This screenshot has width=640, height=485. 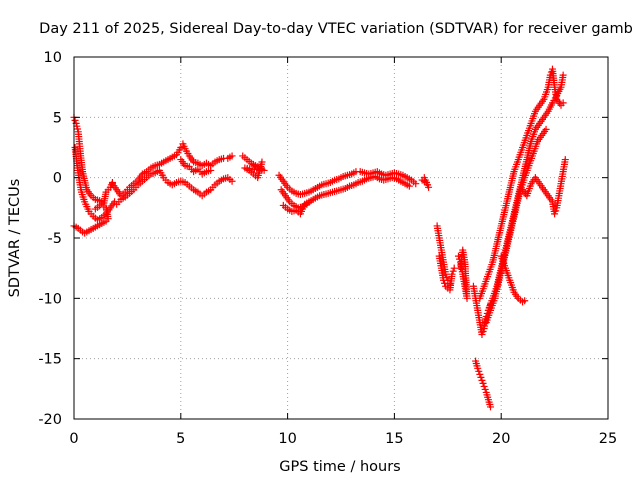 I want to click on y-tick-label: -10, so click(x=50, y=299).